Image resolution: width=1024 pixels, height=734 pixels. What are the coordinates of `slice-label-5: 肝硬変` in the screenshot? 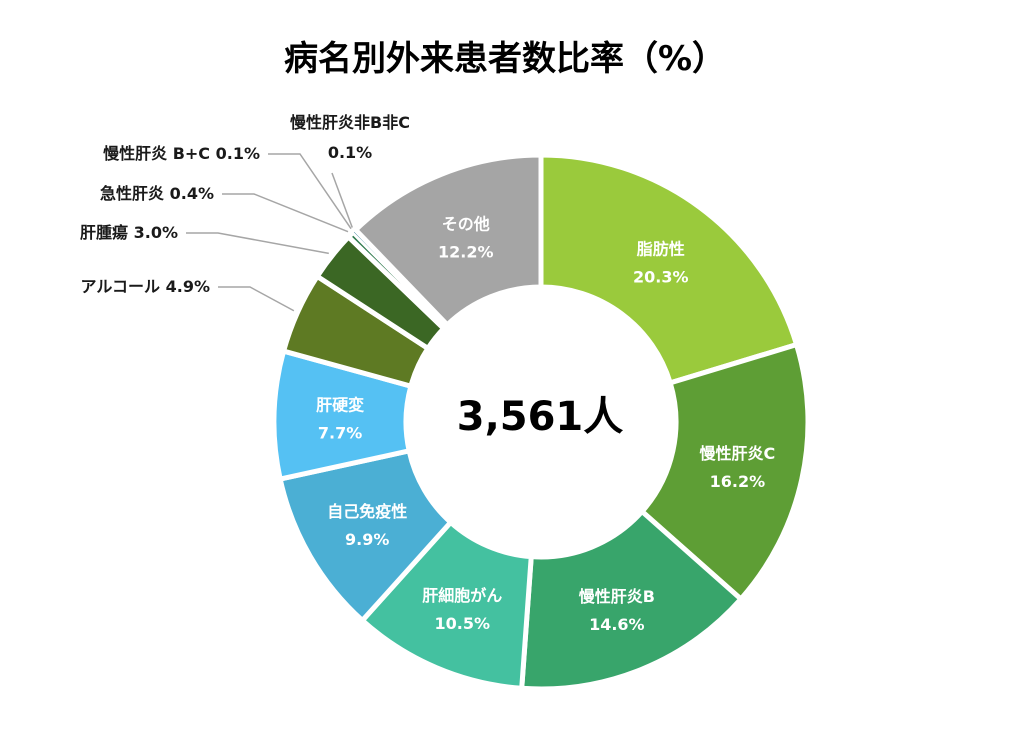 It's located at (340, 405).